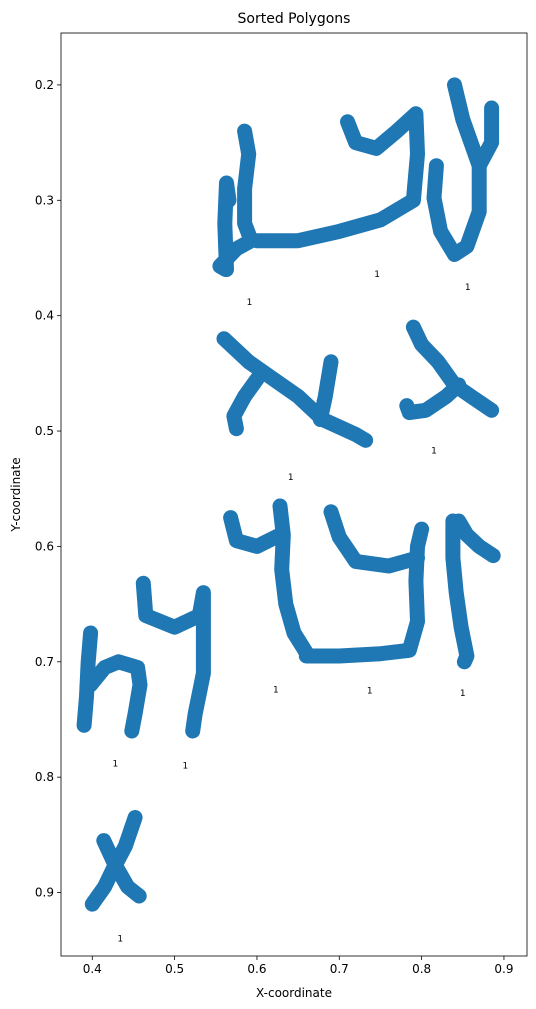 This screenshot has width=536, height=1009. What do you see at coordinates (92, 969) in the screenshot?
I see `x-tick-label: 0.4` at bounding box center [92, 969].